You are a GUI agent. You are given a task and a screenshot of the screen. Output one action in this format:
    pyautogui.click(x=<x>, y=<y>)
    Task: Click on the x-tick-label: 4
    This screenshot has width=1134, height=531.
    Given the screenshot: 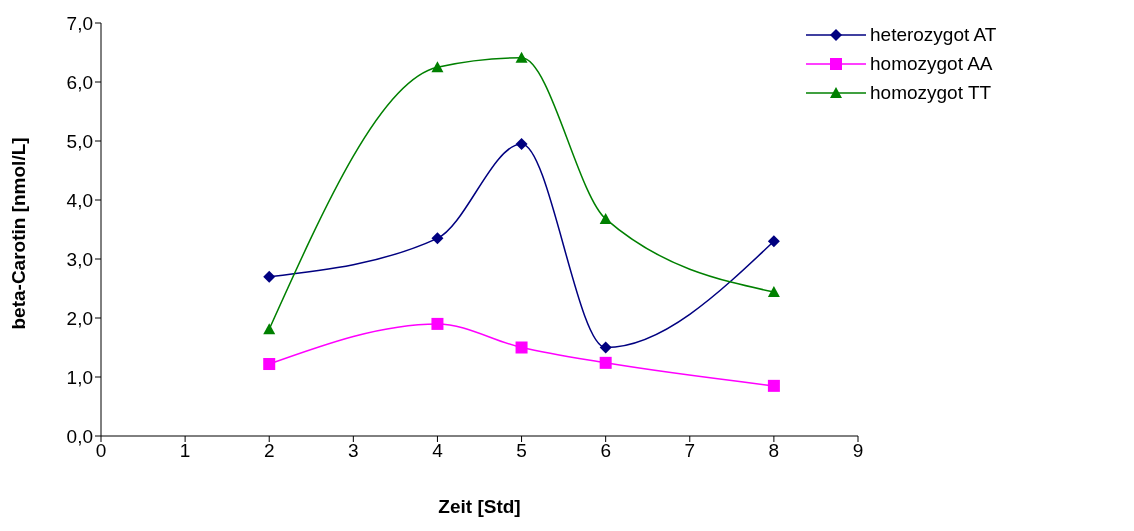 What is the action you would take?
    pyautogui.click(x=438, y=451)
    